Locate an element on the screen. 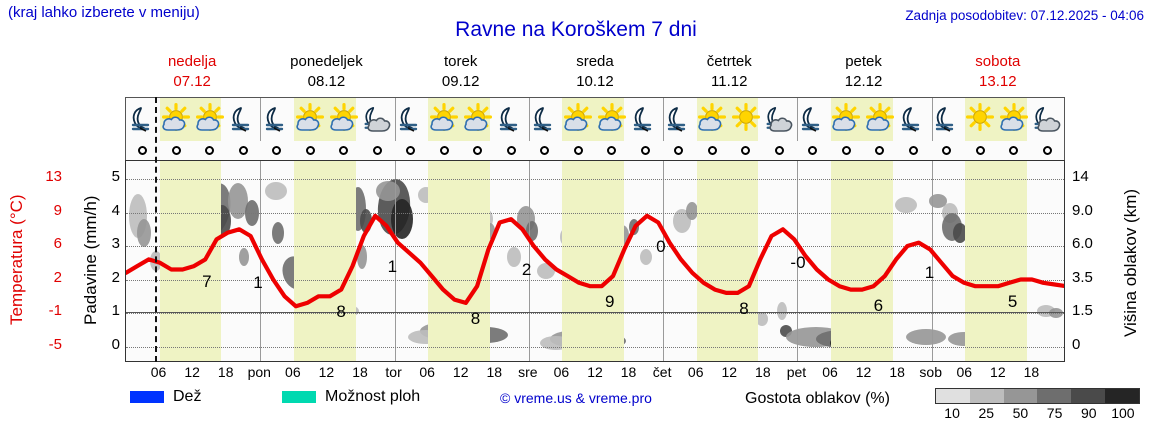  day-header-2: torek 09.12 is located at coordinates (461, 74).